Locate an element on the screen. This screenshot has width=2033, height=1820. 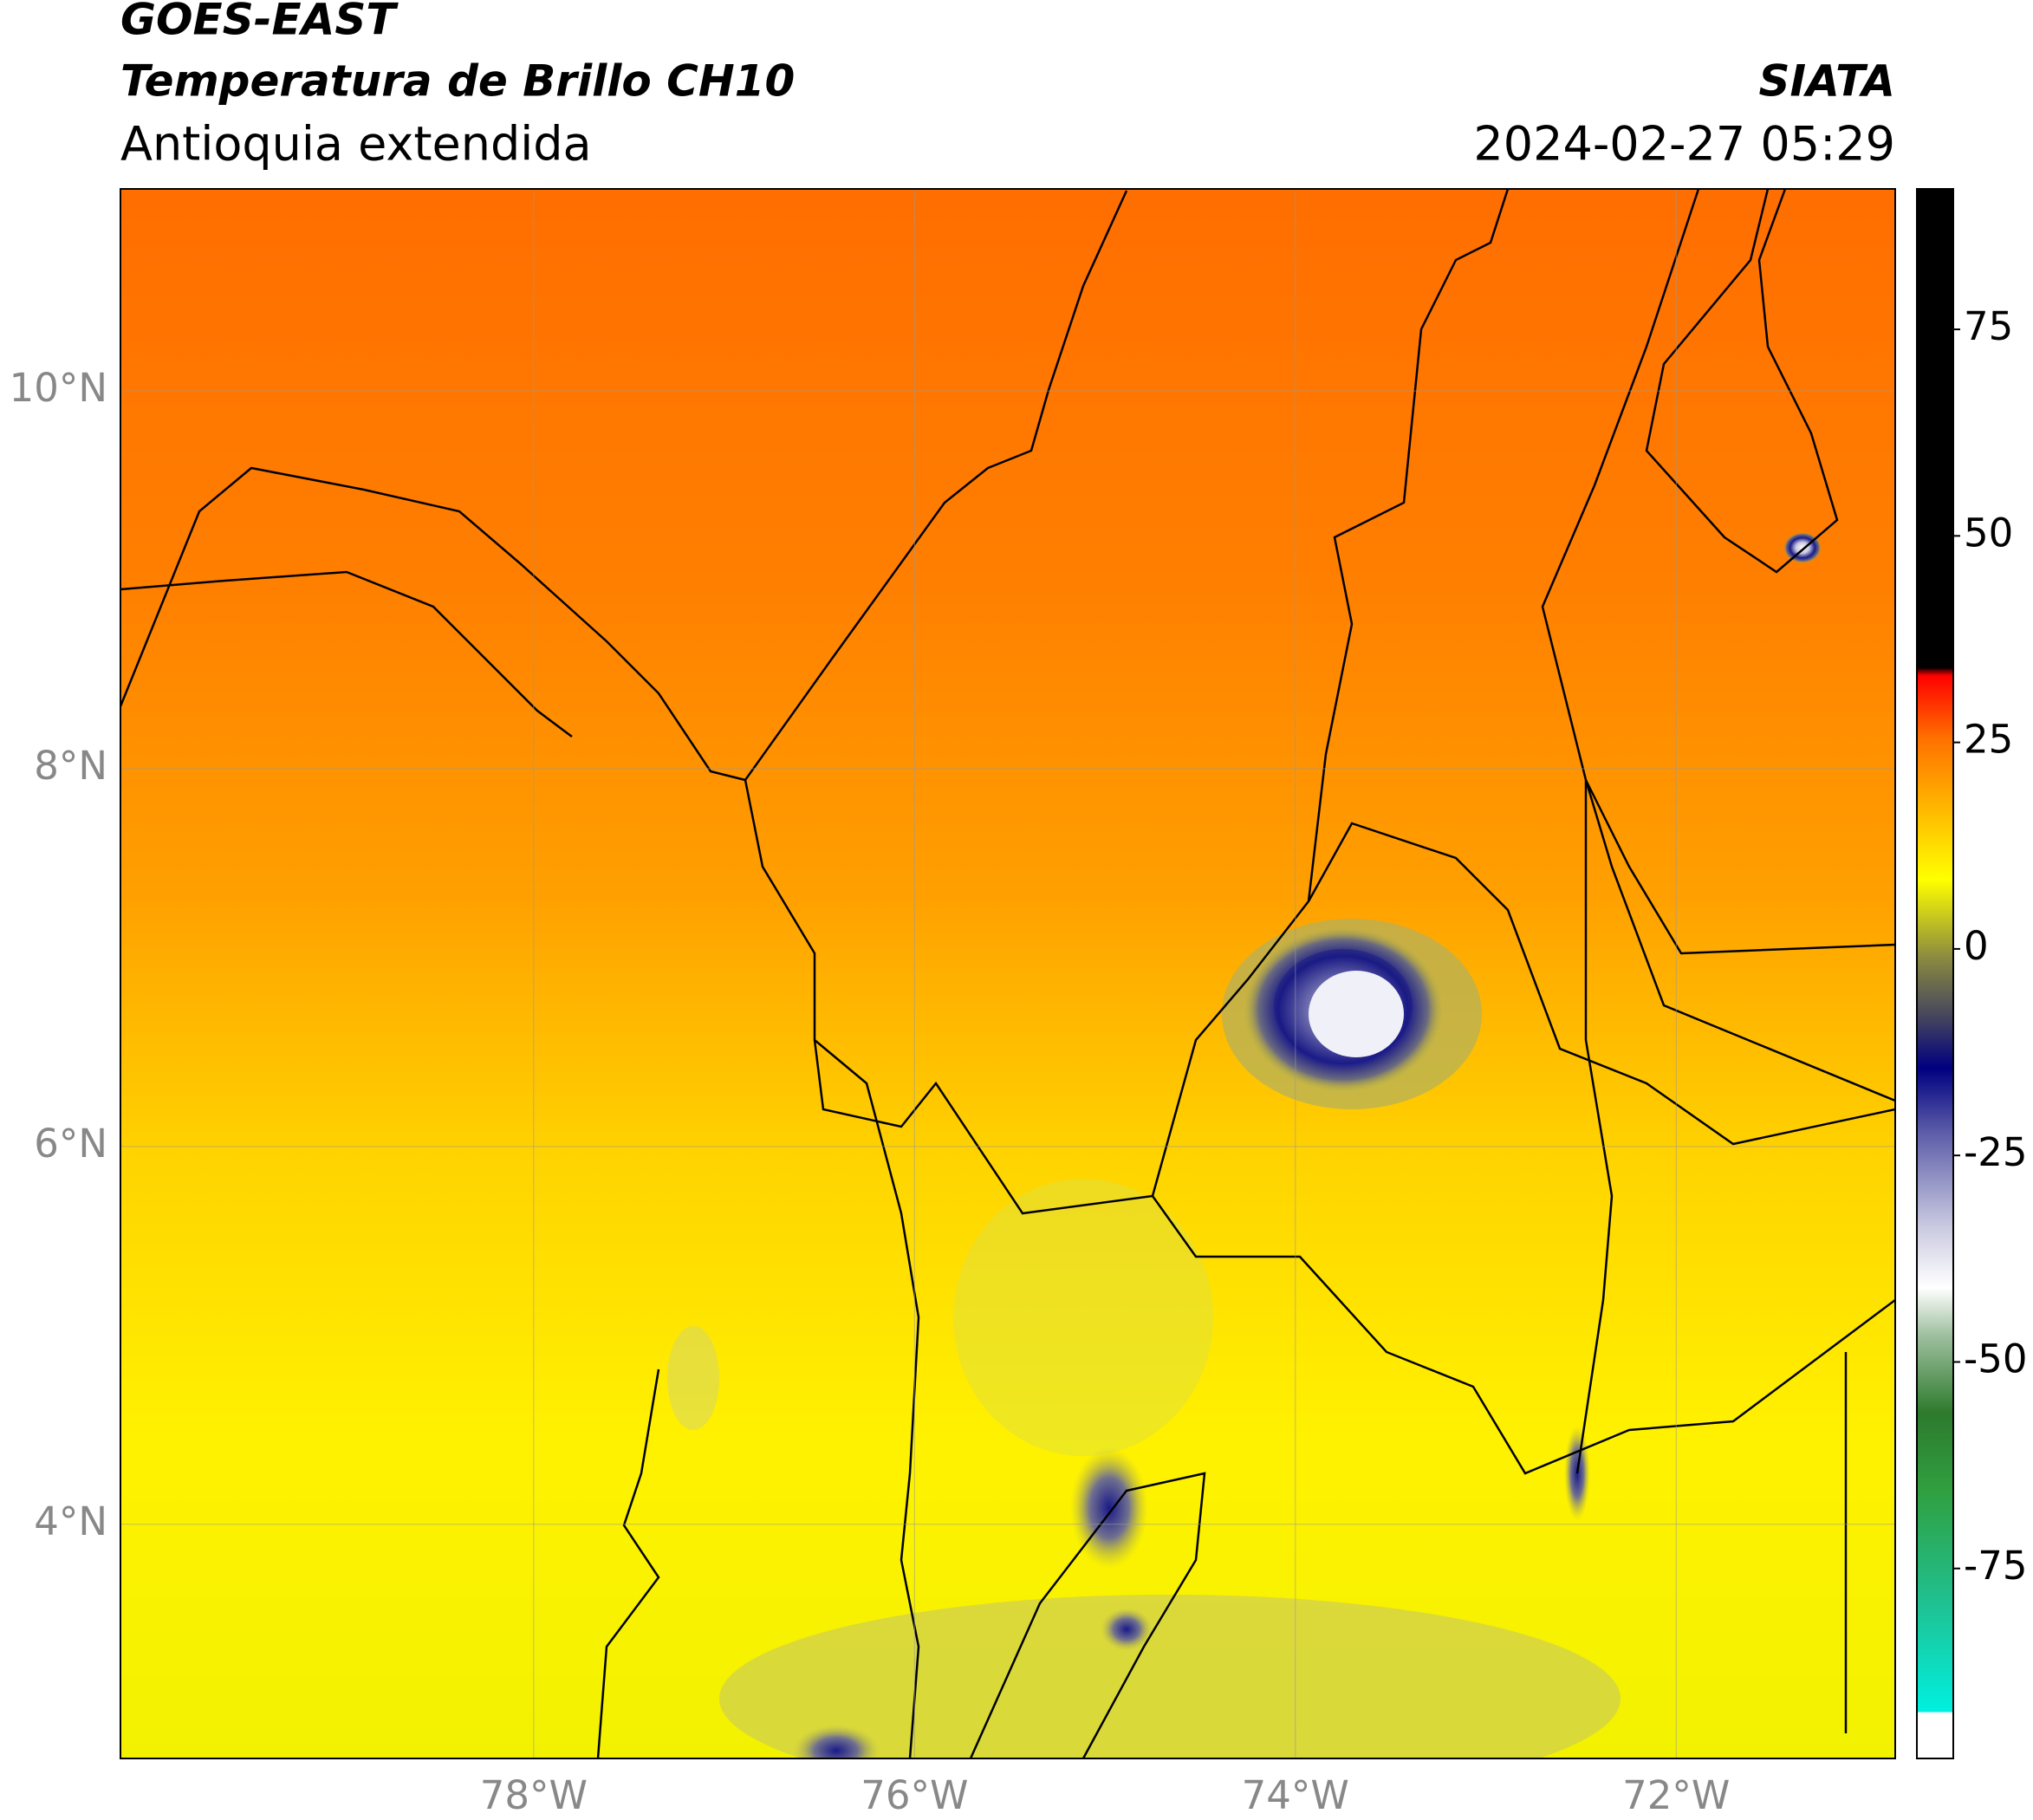
lat-tick-label: 6°N is located at coordinates (70, 1144).